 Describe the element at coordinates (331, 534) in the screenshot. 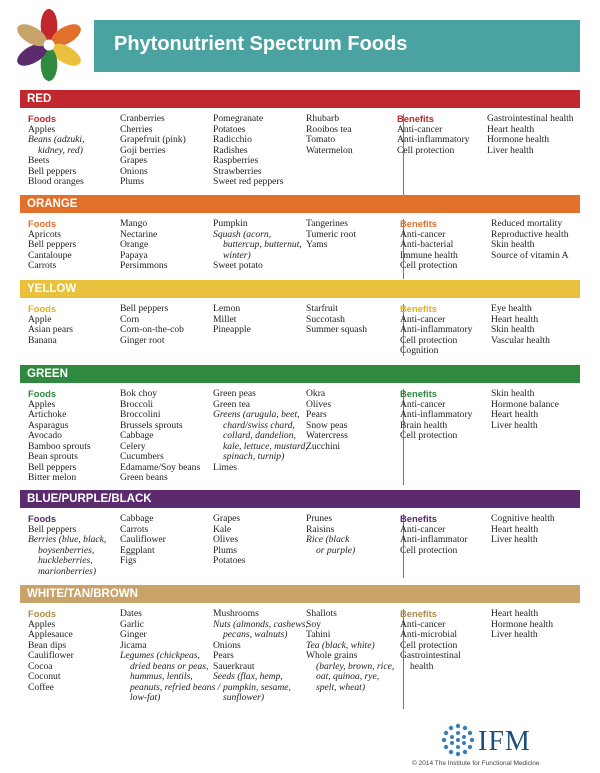

I see `foods-col-4: Prunes Raisins Rice (black or purple)` at that location.